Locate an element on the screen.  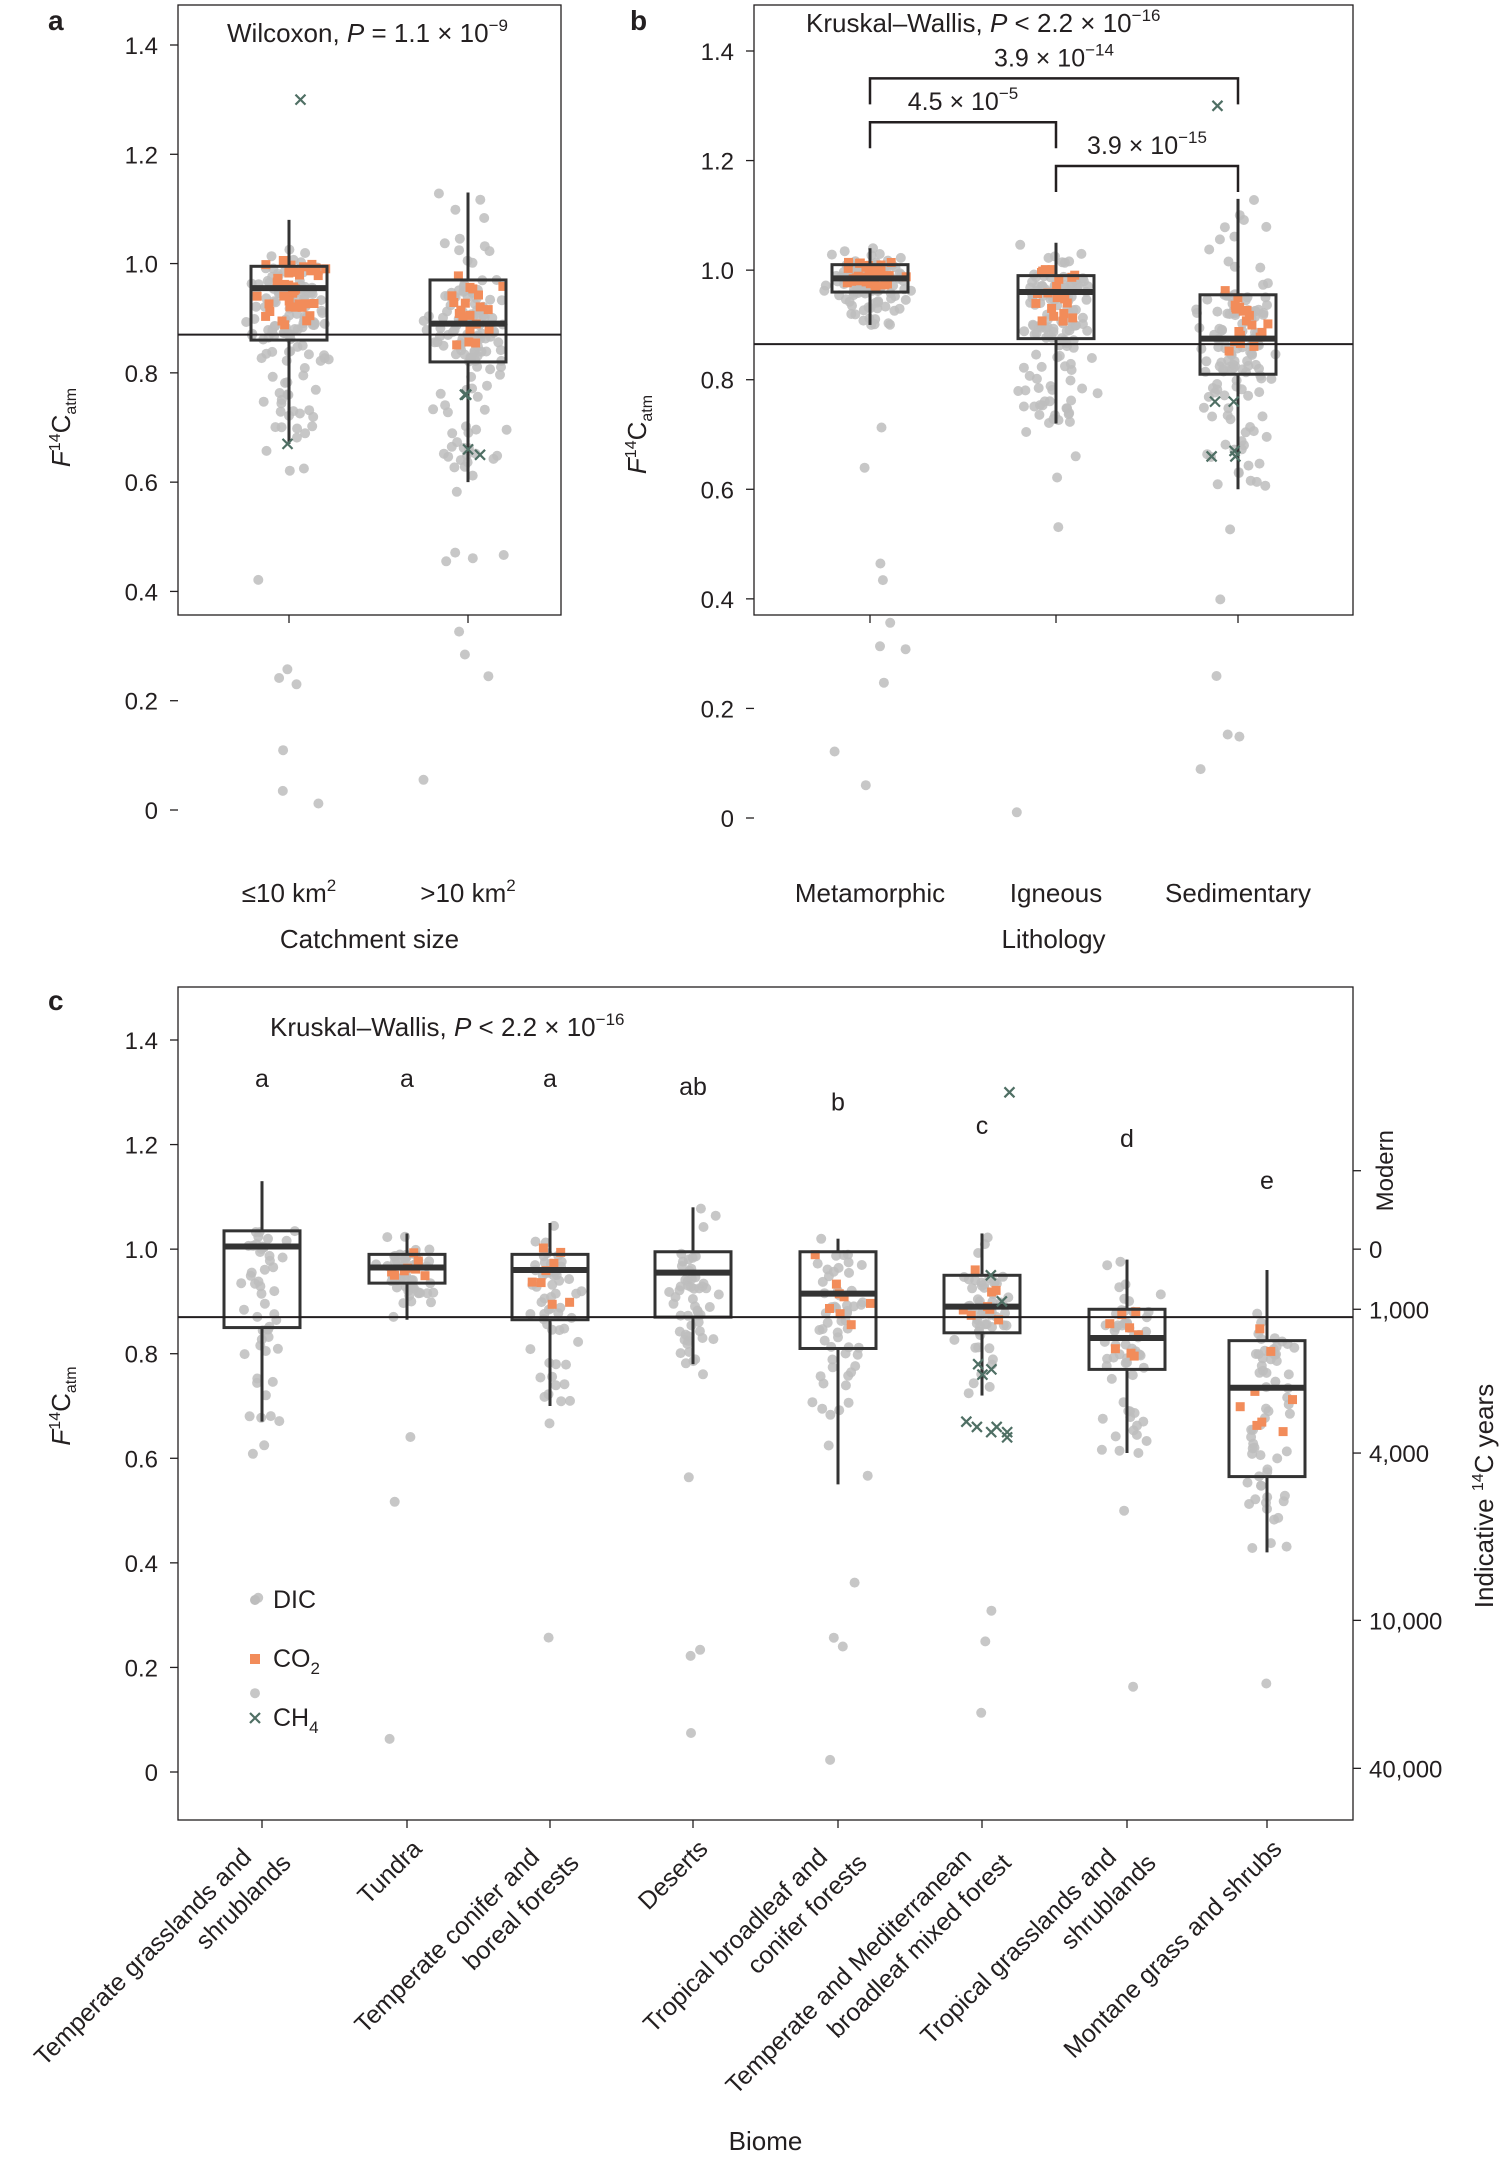
x-tick-label: >10 km2 is located at coordinates (467, 892).